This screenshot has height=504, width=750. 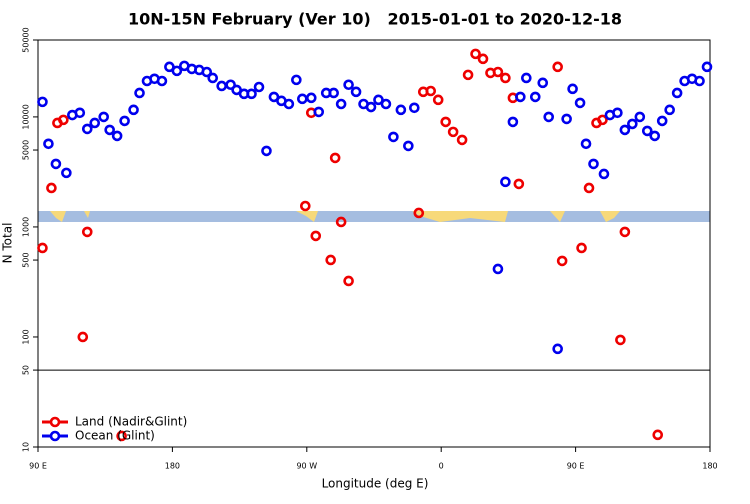 I want to click on y-tick-label: 10, so click(x=26, y=447).